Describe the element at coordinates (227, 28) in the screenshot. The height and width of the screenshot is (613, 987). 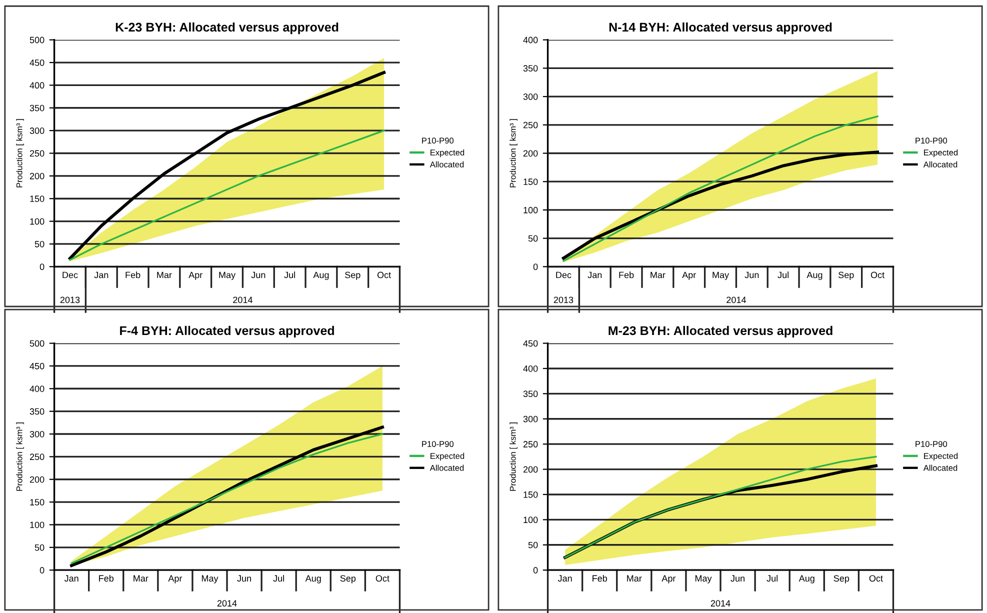
I see `chart-title: K-23 BYH: Allocated versus approved` at that location.